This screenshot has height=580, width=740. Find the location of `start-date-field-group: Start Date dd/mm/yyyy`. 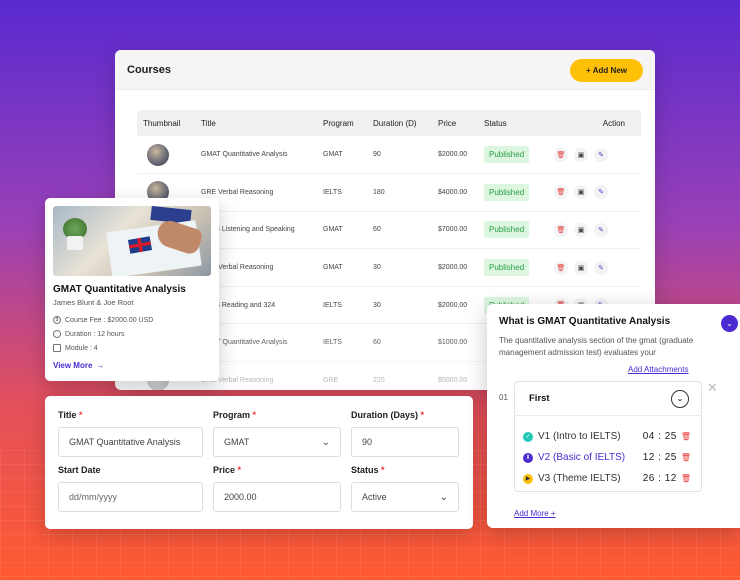

start-date-field-group: Start Date dd/mm/yyyy is located at coordinates (130, 488).